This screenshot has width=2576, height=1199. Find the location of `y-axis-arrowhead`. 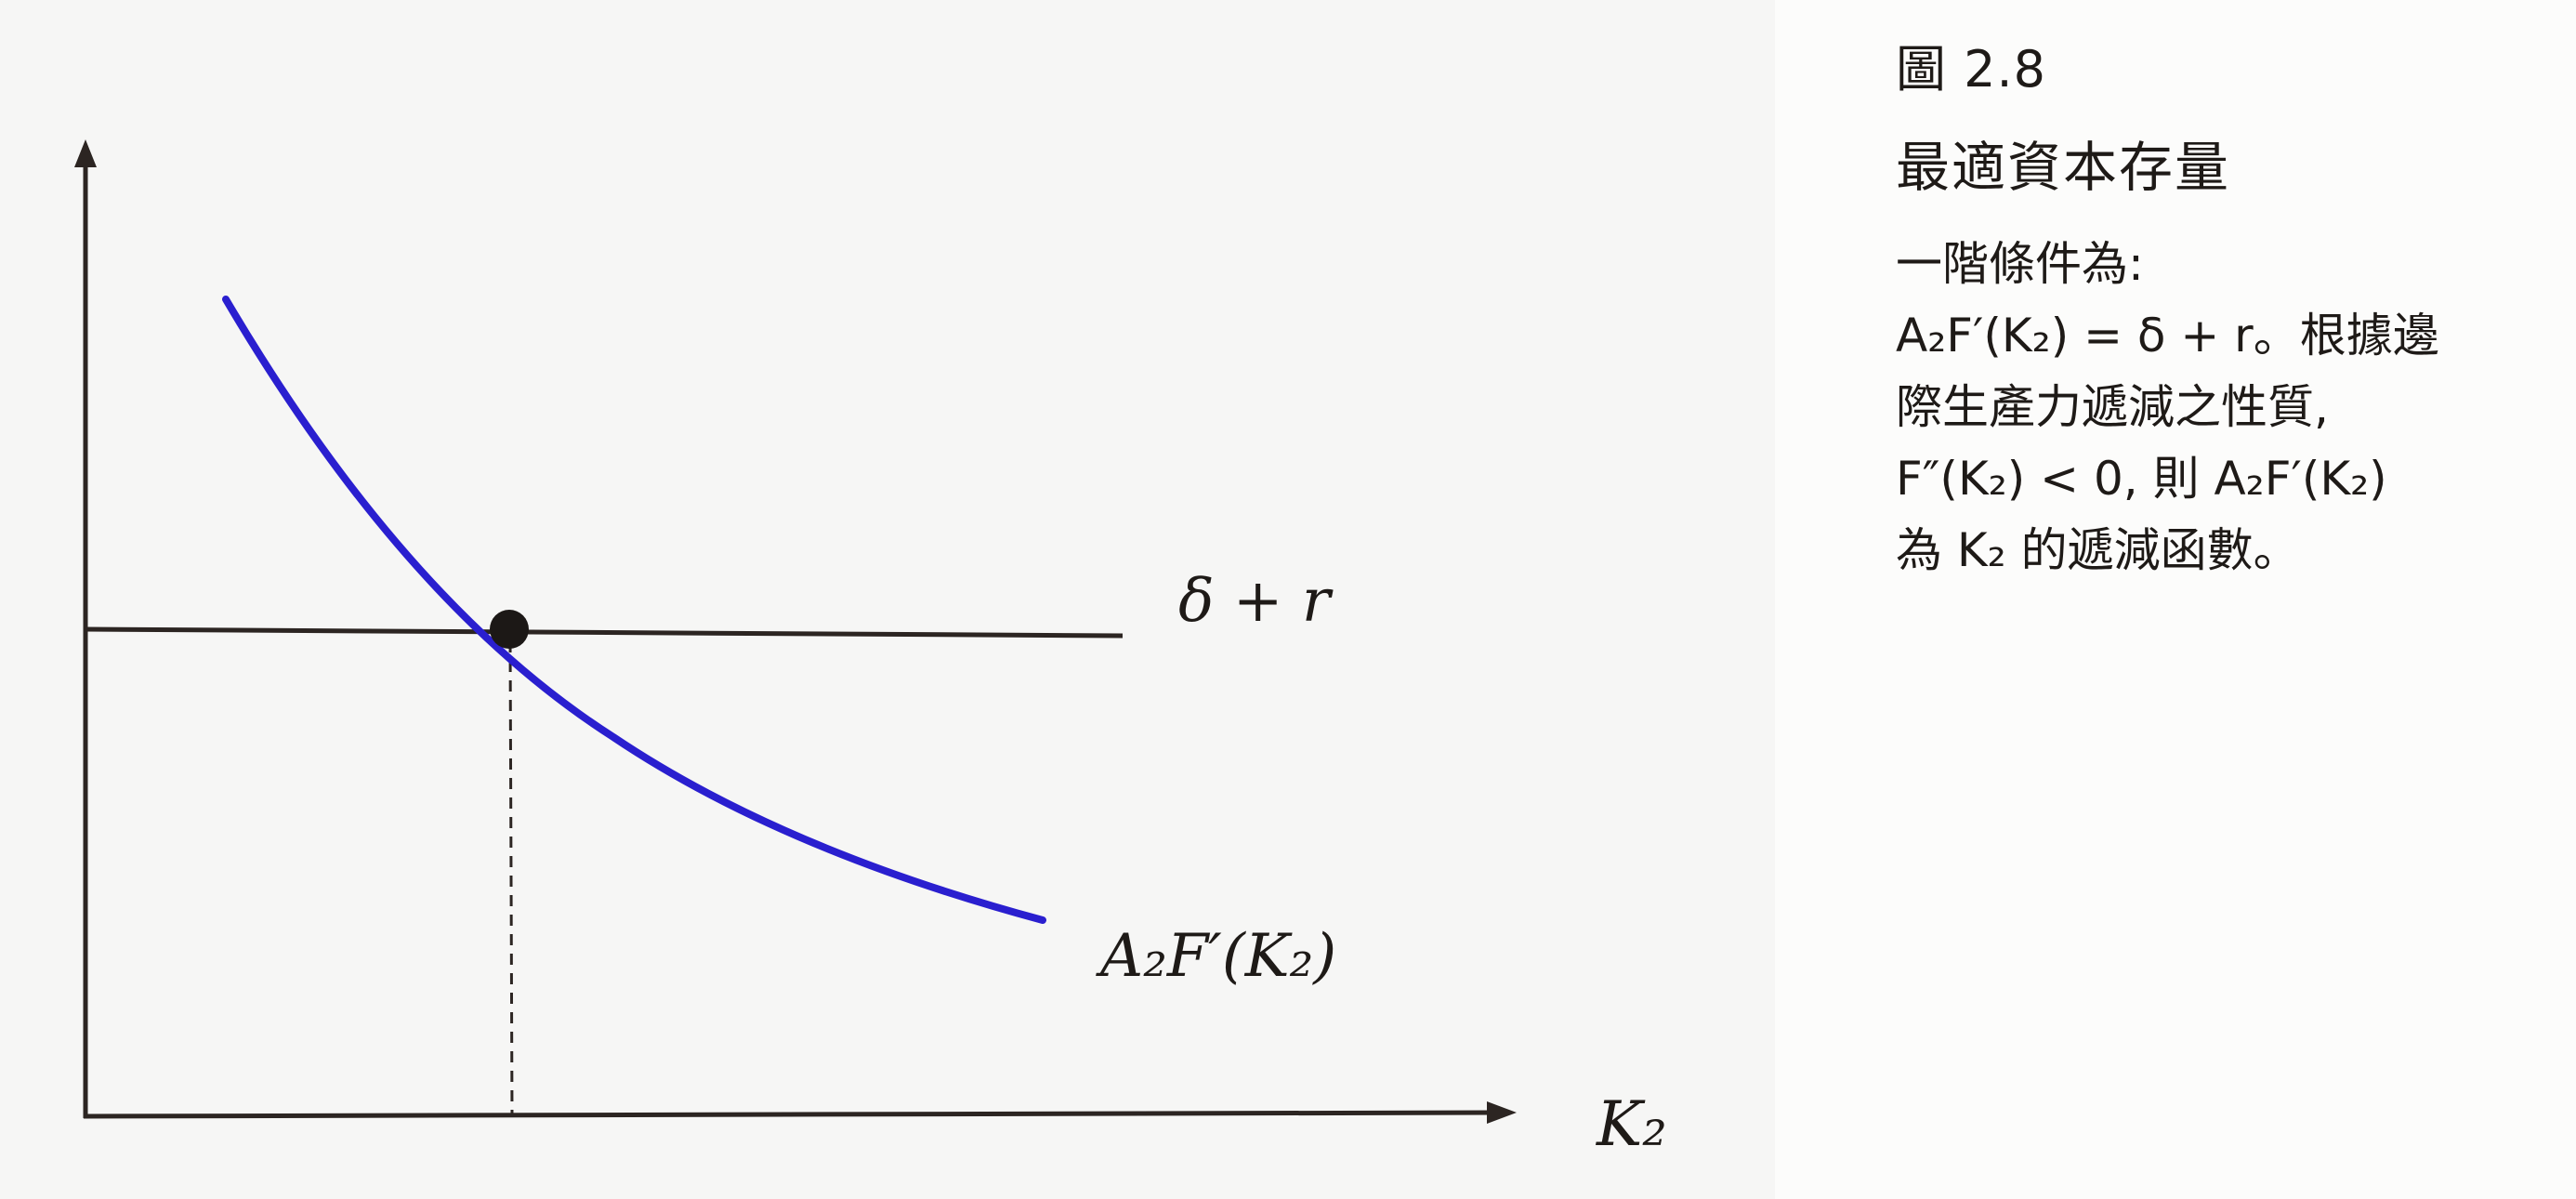

y-axis-arrowhead is located at coordinates (85, 153).